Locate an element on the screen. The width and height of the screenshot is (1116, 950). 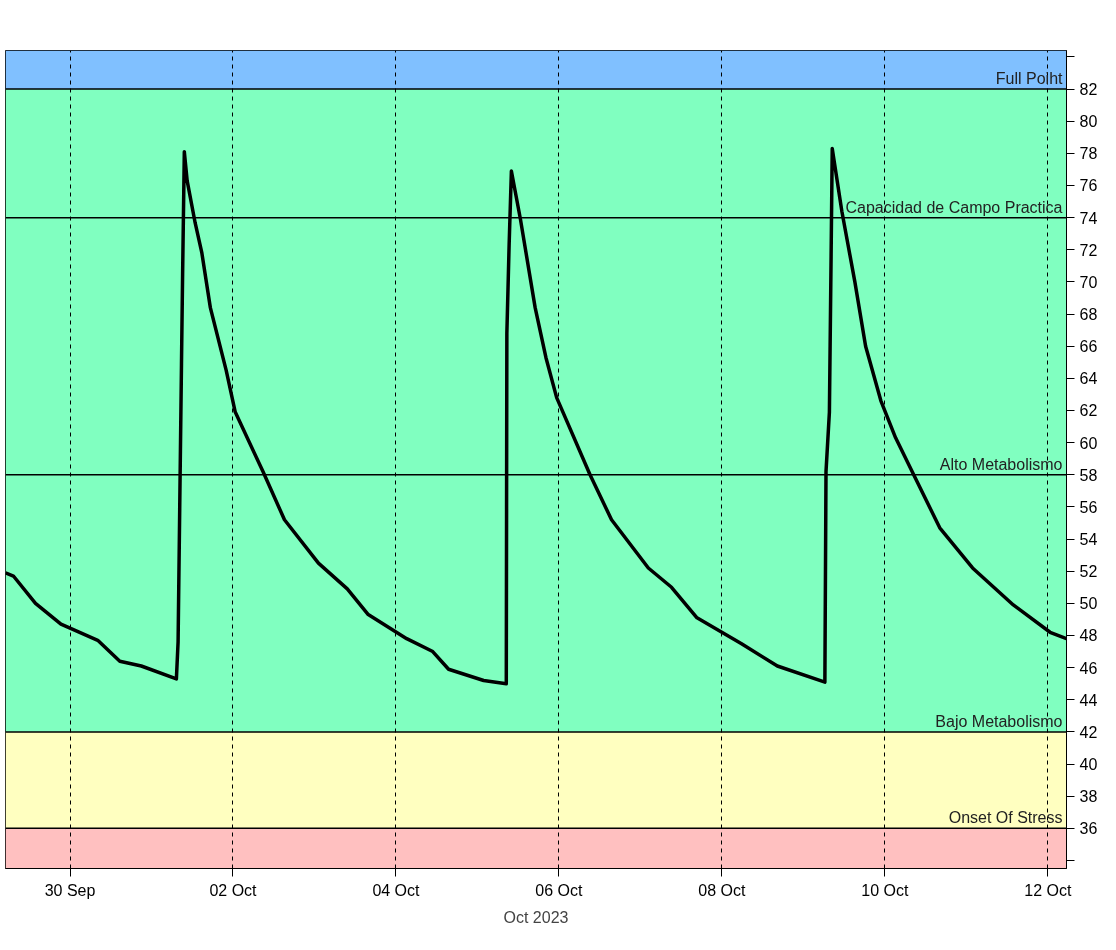
y-tick-label: 52 is located at coordinates (1088, 572).